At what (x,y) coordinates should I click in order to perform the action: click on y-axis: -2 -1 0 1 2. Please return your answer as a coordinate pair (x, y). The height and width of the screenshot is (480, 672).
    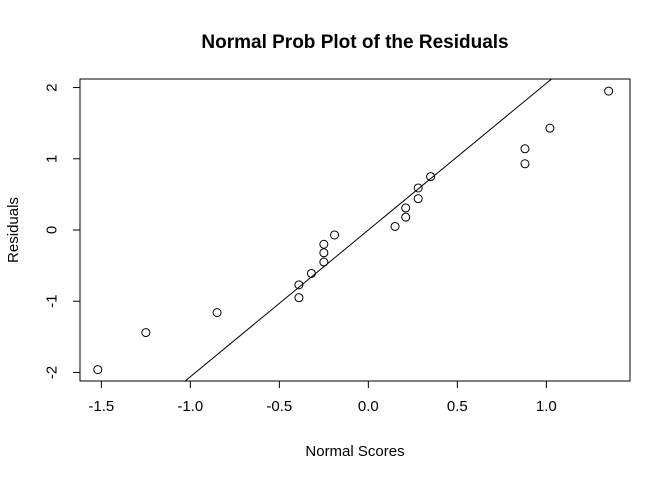
    Looking at the image, I should click on (62, 231).